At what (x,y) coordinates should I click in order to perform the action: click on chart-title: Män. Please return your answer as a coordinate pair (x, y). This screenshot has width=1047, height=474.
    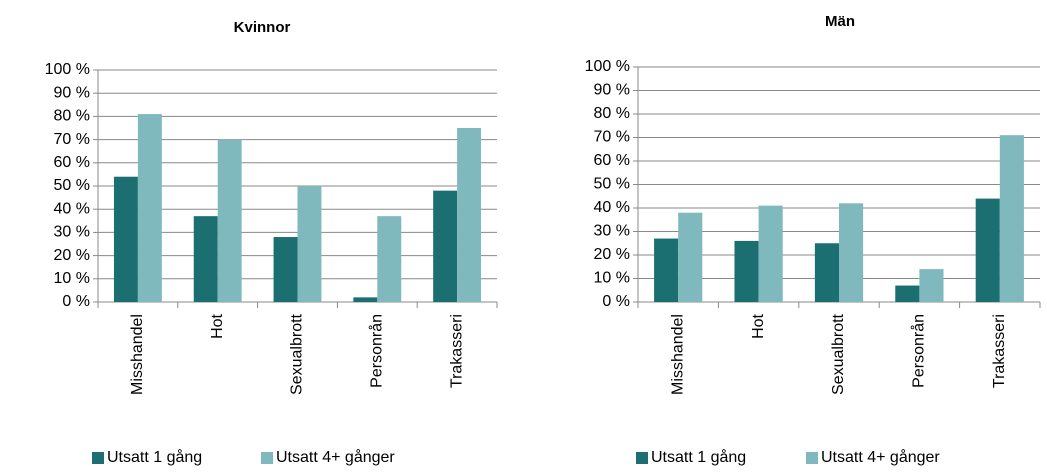
    Looking at the image, I should click on (840, 21).